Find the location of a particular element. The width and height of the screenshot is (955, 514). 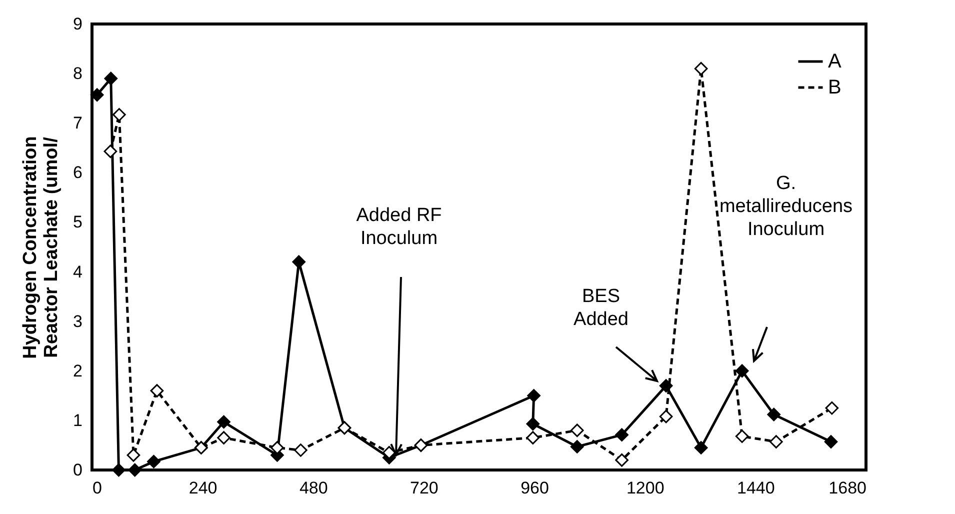

y-tick-label: 7 is located at coordinates (77, 123).